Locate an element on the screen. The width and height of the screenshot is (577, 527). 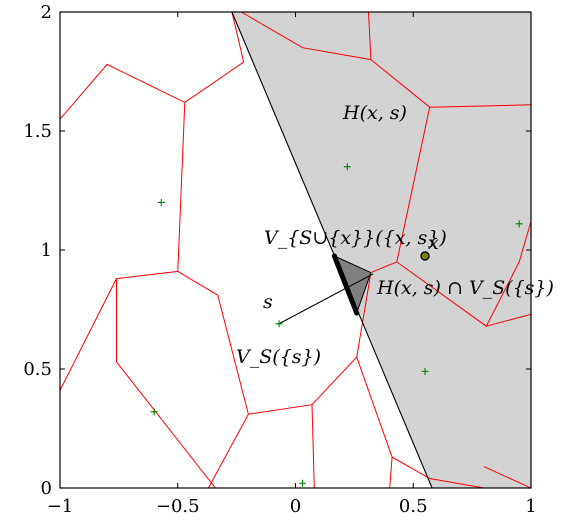
y-tick-label: 1 is located at coordinates (46, 250).